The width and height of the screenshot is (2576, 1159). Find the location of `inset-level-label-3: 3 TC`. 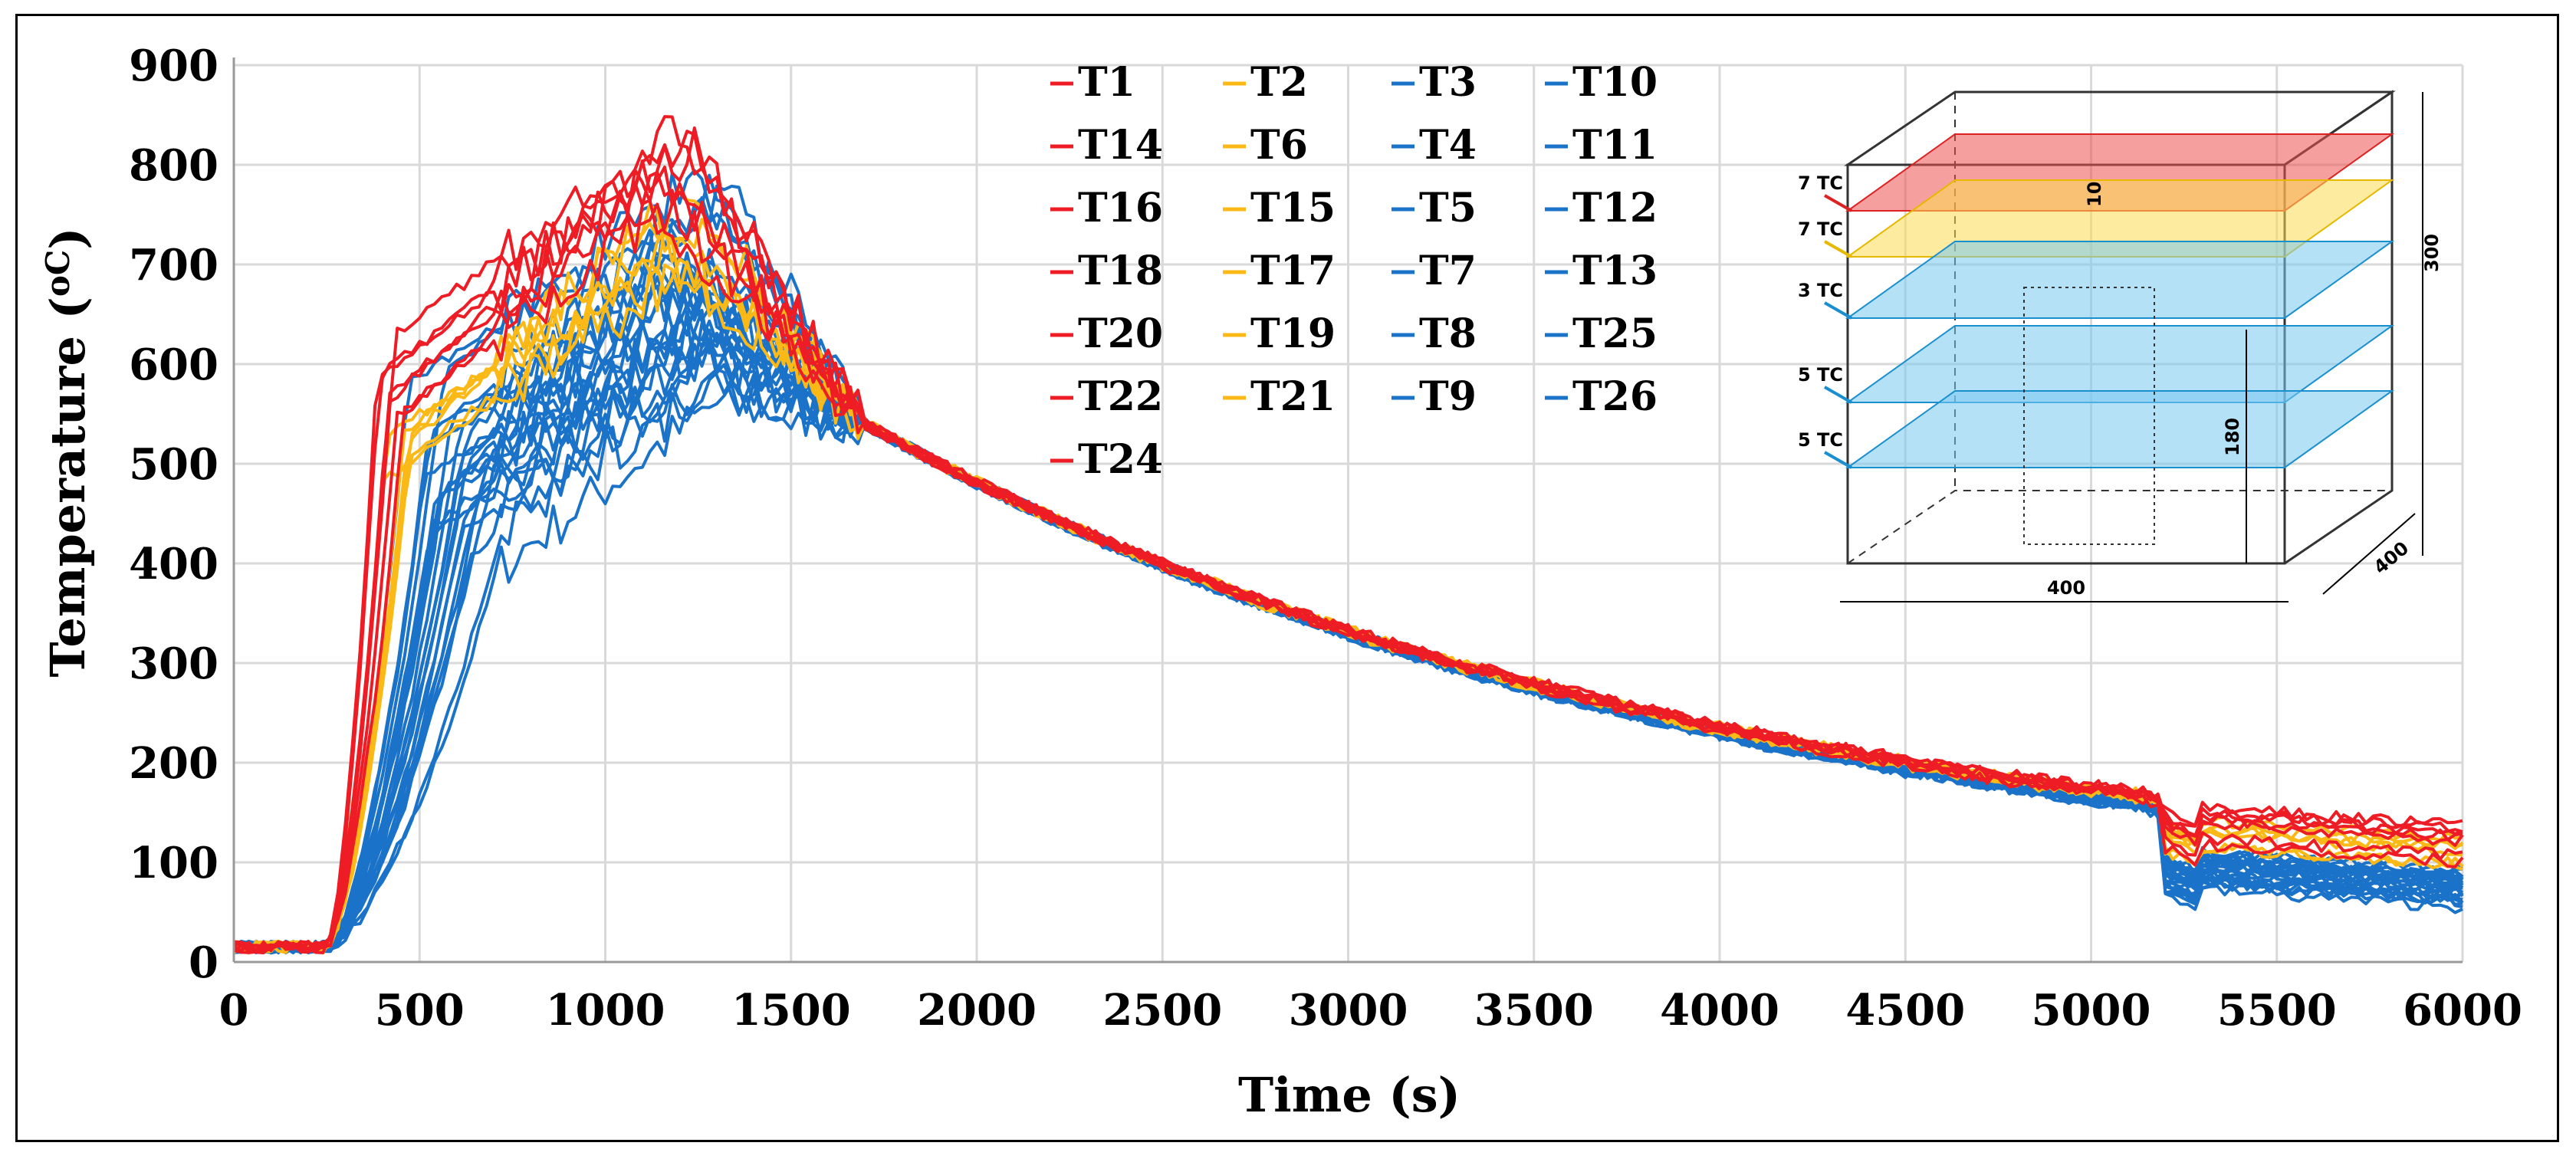

inset-level-label-3: 3 TC is located at coordinates (1821, 290).